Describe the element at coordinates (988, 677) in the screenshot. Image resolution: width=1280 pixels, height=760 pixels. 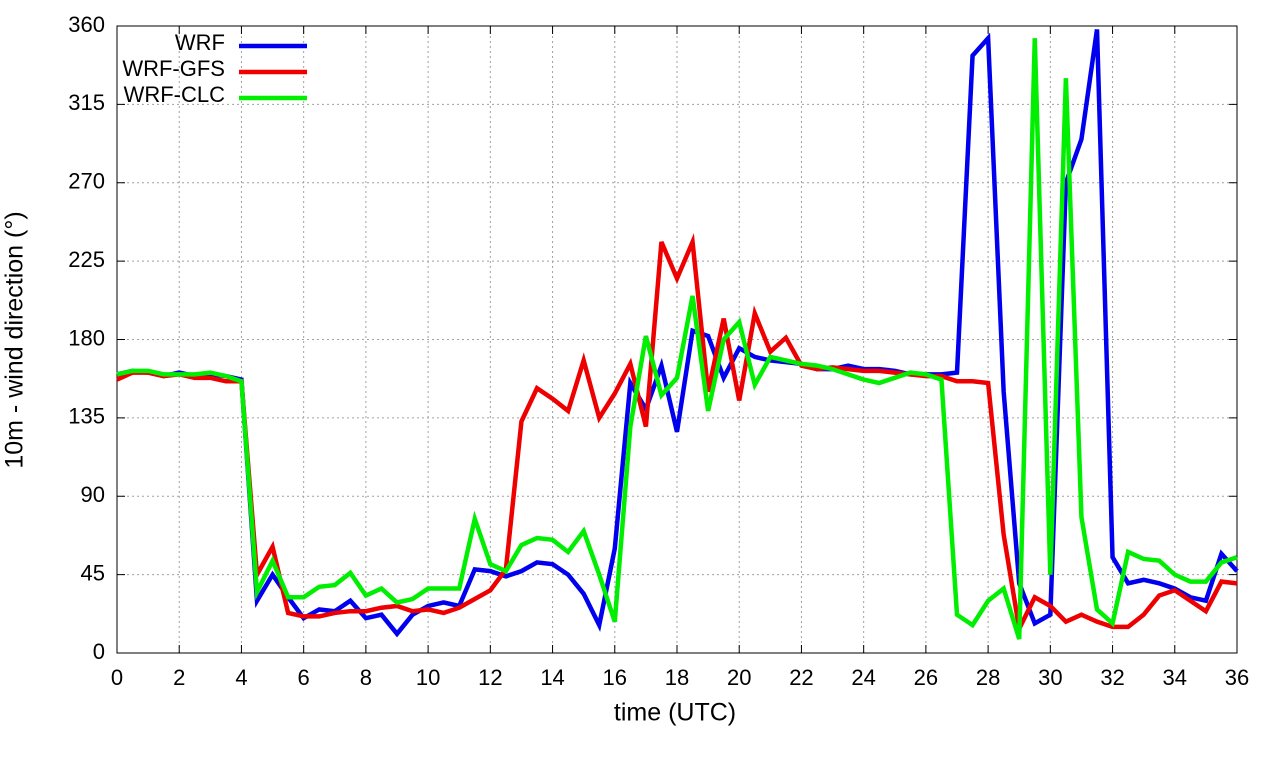
I see `x-tick-label: 28` at that location.